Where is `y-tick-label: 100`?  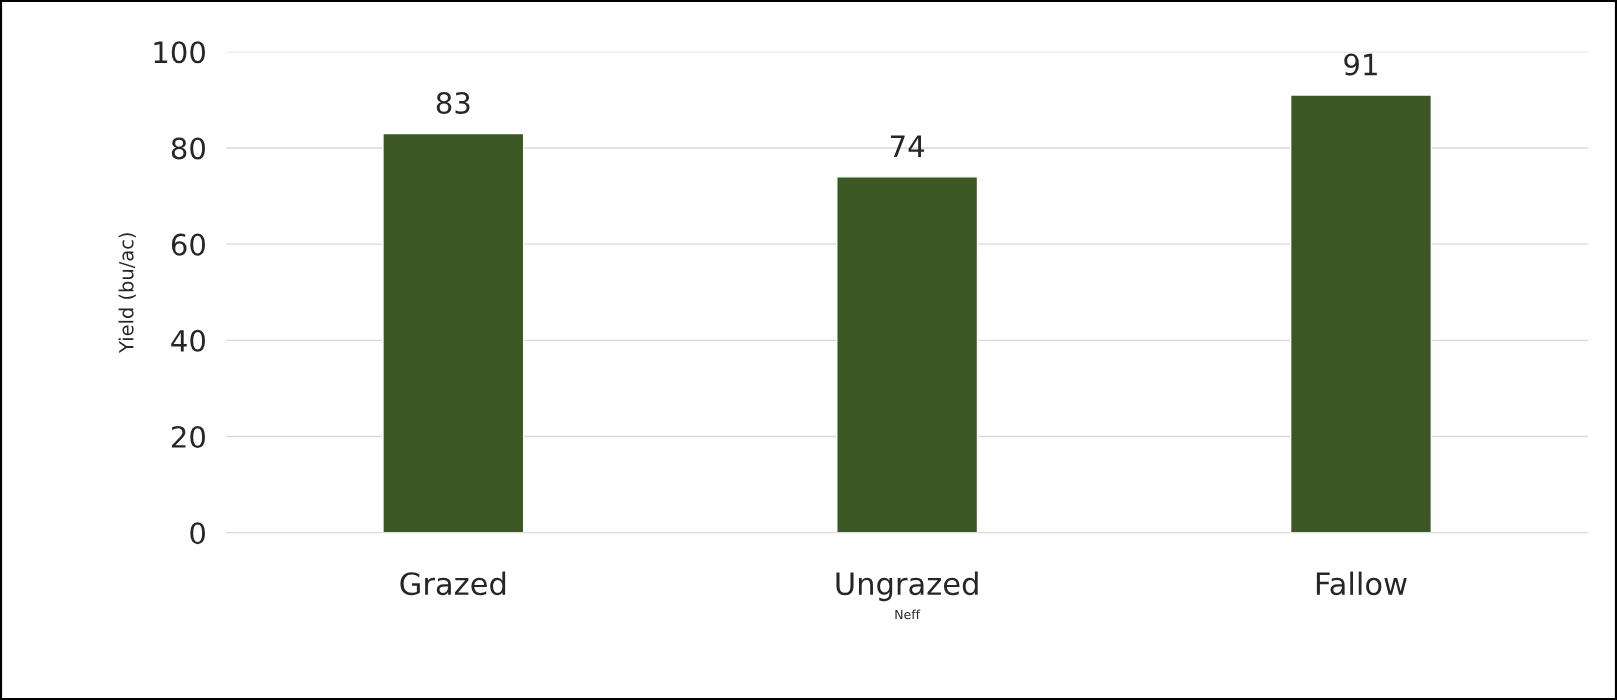
y-tick-label: 100 is located at coordinates (179, 52).